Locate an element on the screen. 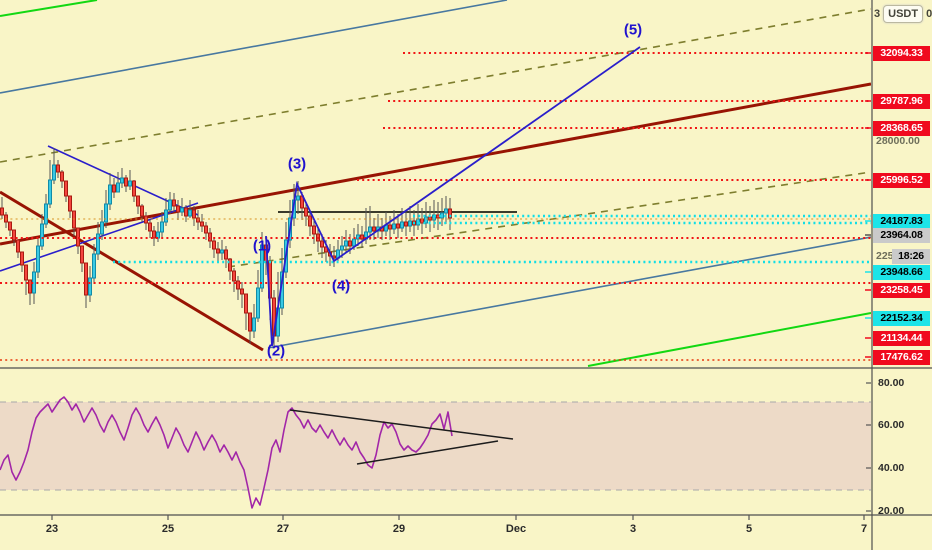 The height and width of the screenshot is (550, 932). time-label: 27 is located at coordinates (283, 529).